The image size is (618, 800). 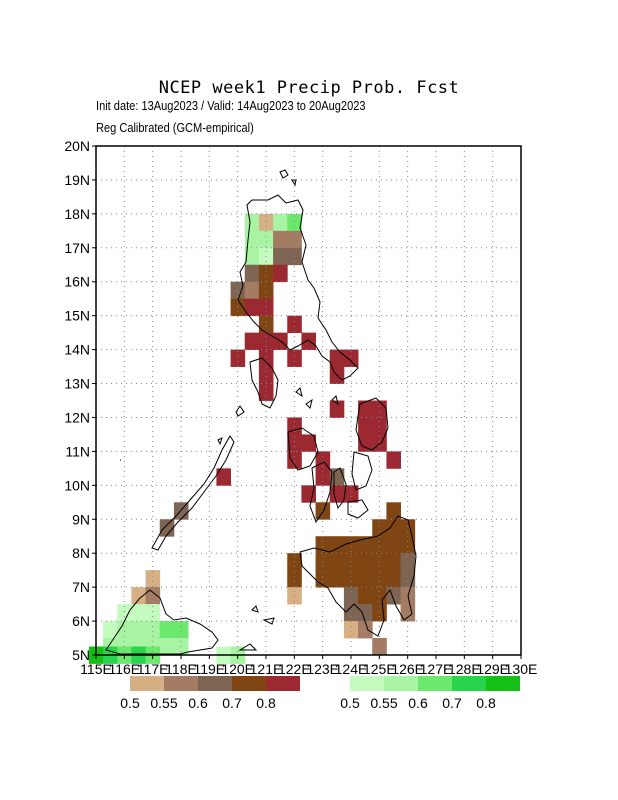 I want to click on lon-tick-label: 128E, so click(x=464, y=669).